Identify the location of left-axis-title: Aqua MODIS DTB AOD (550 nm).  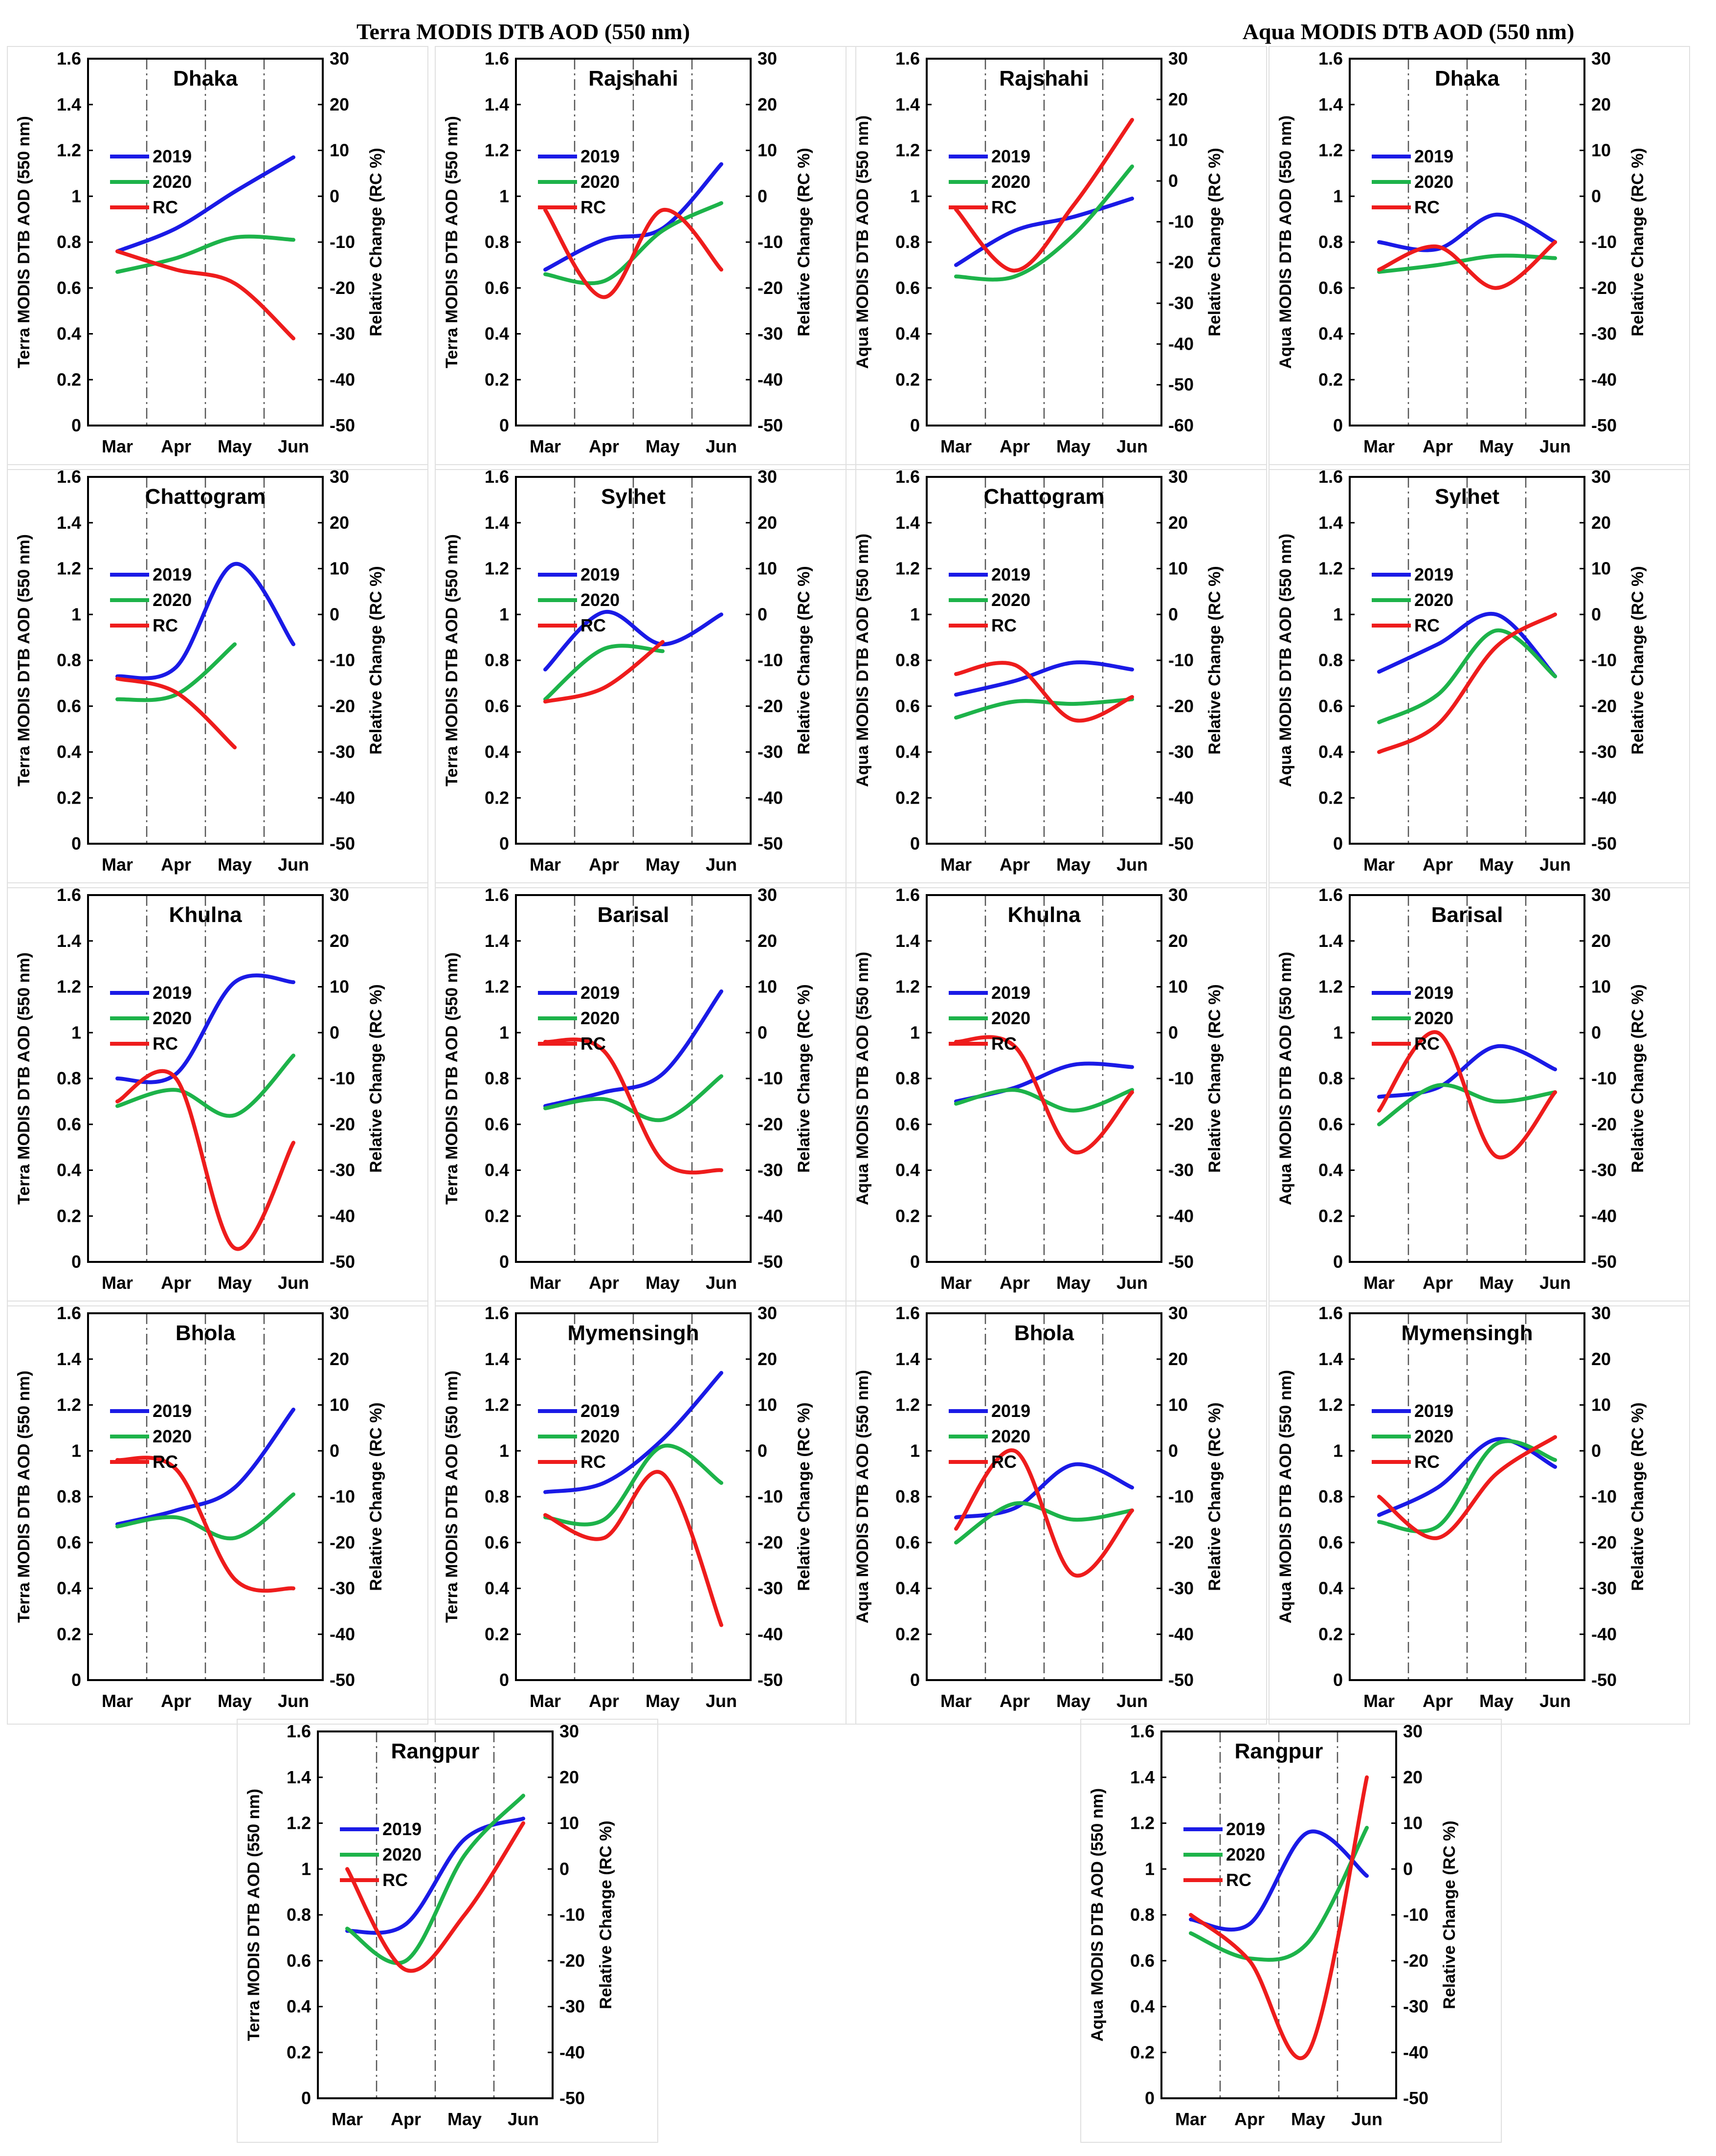
(862, 660).